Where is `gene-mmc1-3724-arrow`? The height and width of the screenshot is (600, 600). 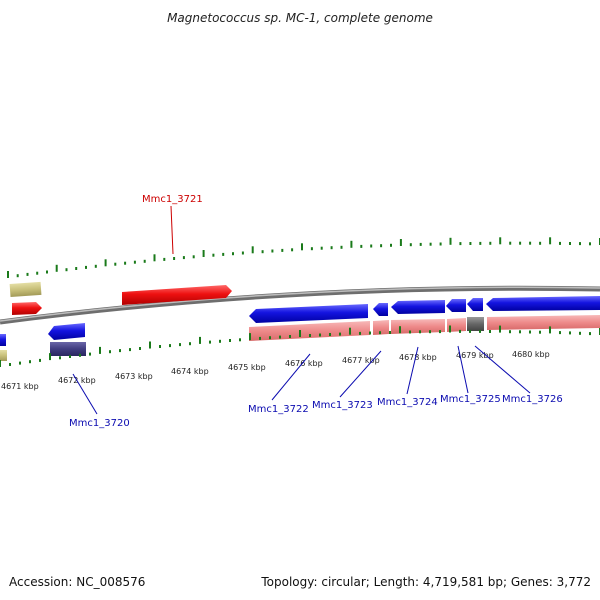
gene-mmc1-3724-arrow is located at coordinates (418, 307).